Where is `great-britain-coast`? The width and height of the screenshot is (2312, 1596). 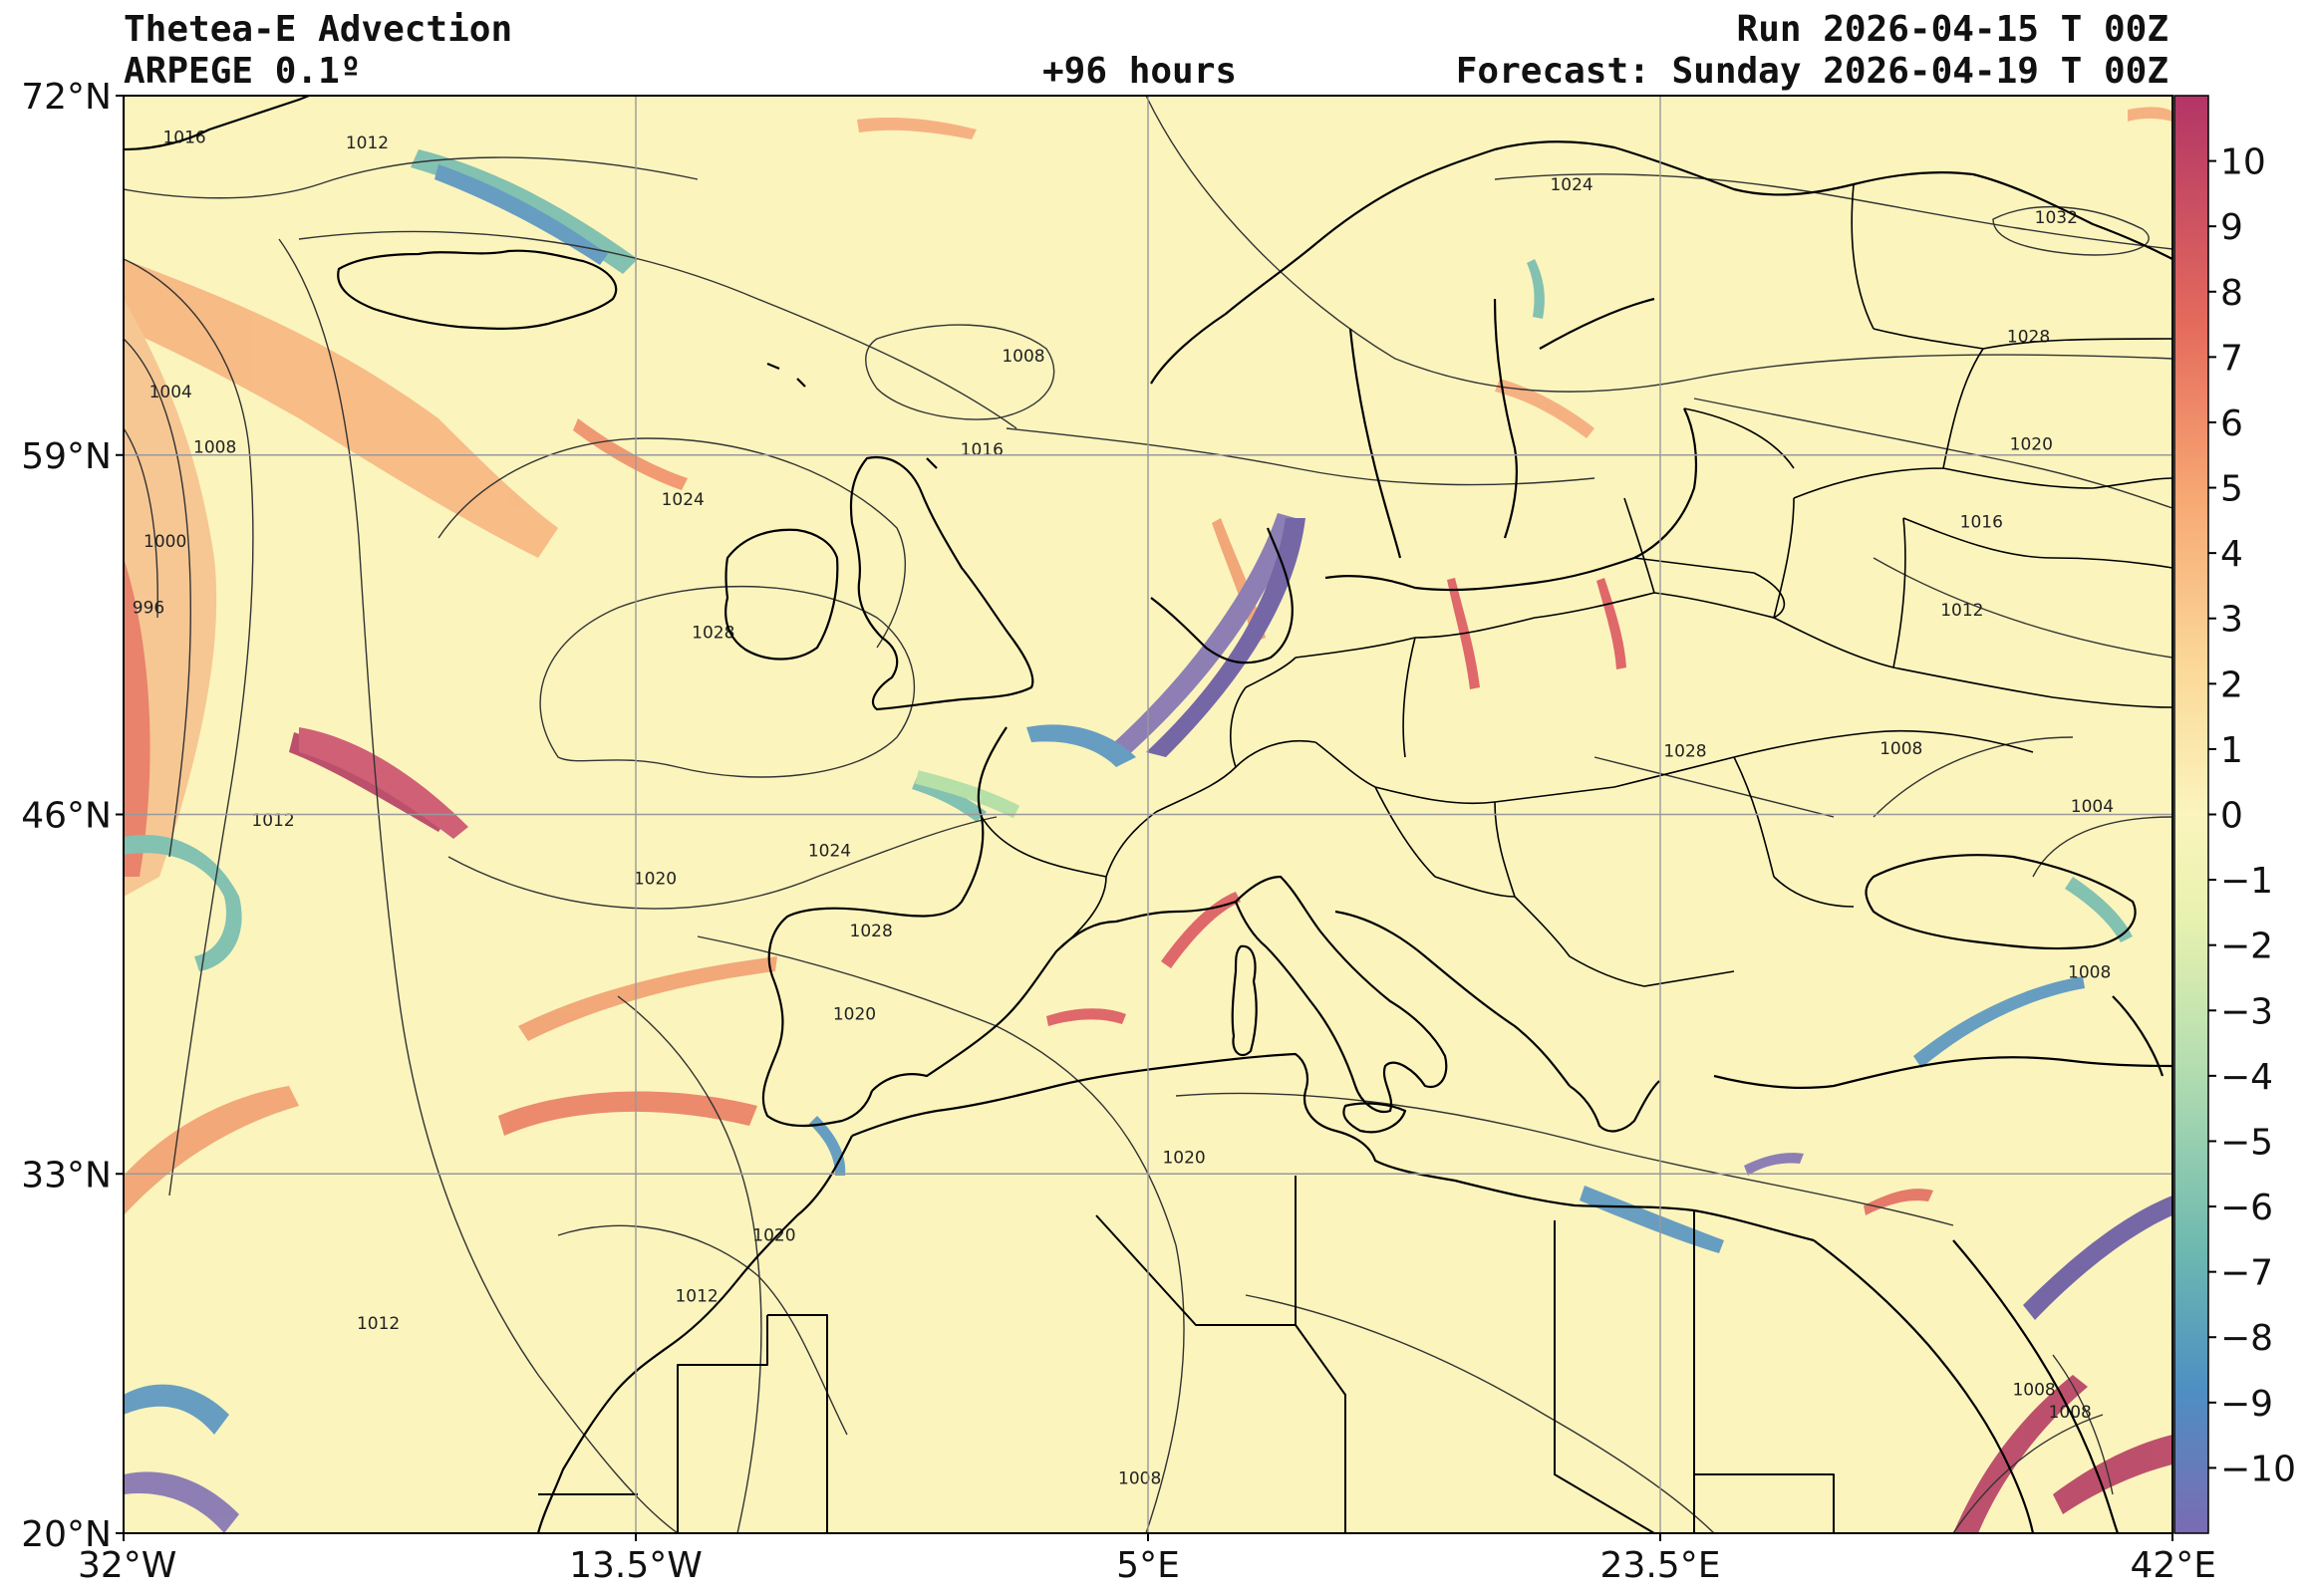
great-britain-coast is located at coordinates (941, 583).